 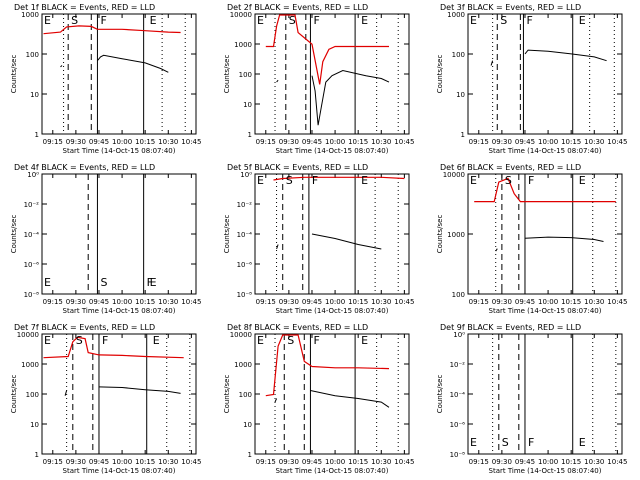 What do you see at coordinates (84, 7) in the screenshot?
I see `panel-title: Det 1f BLACK = Events, RED = LLD` at bounding box center [84, 7].